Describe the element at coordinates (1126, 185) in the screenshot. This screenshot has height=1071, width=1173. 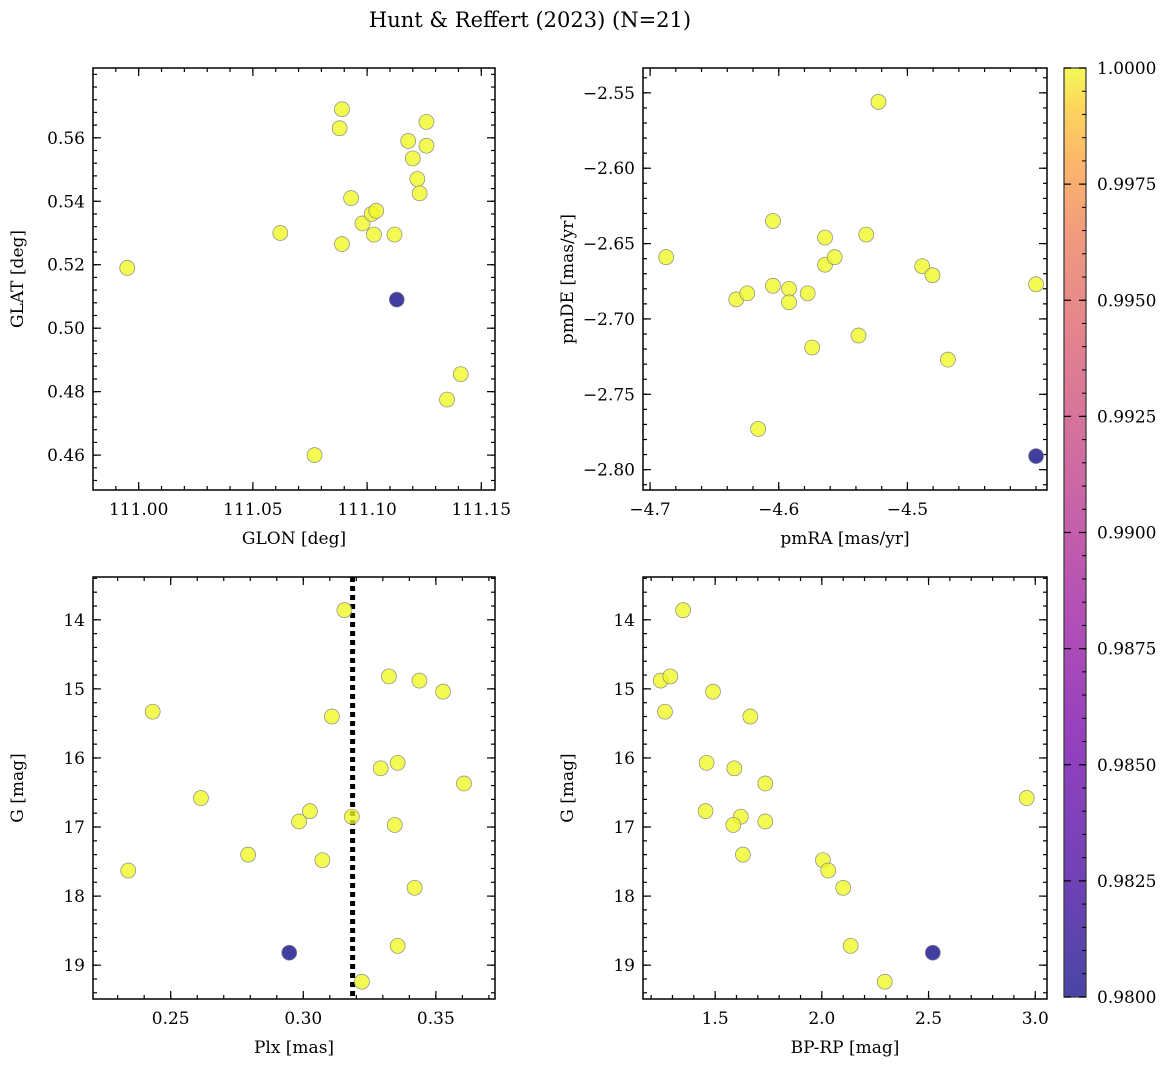
I see `colorbar-tick-label: 0.9975` at that location.